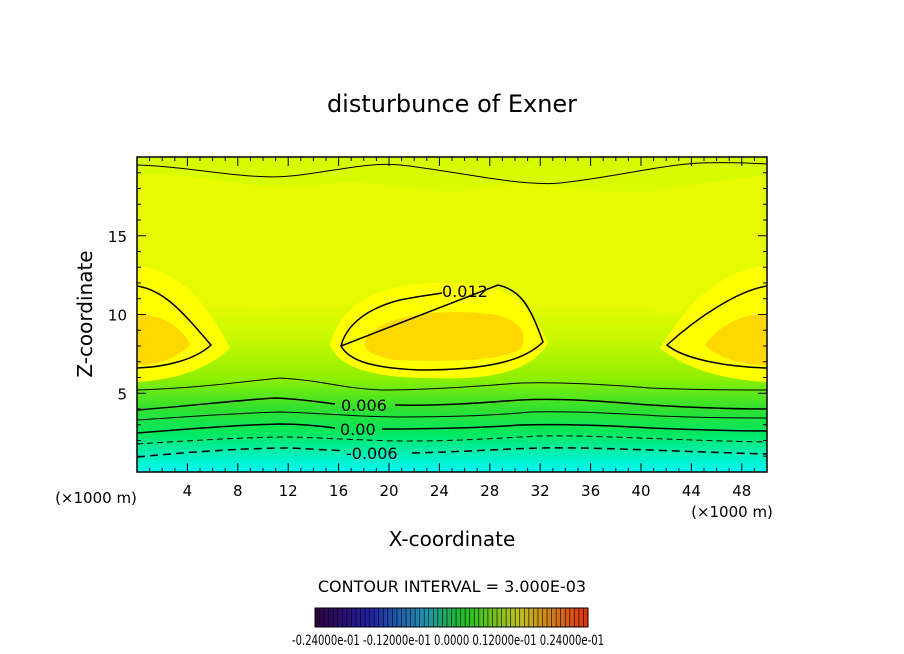  What do you see at coordinates (452, 104) in the screenshot?
I see `chart-title: disturbunce of Exner` at bounding box center [452, 104].